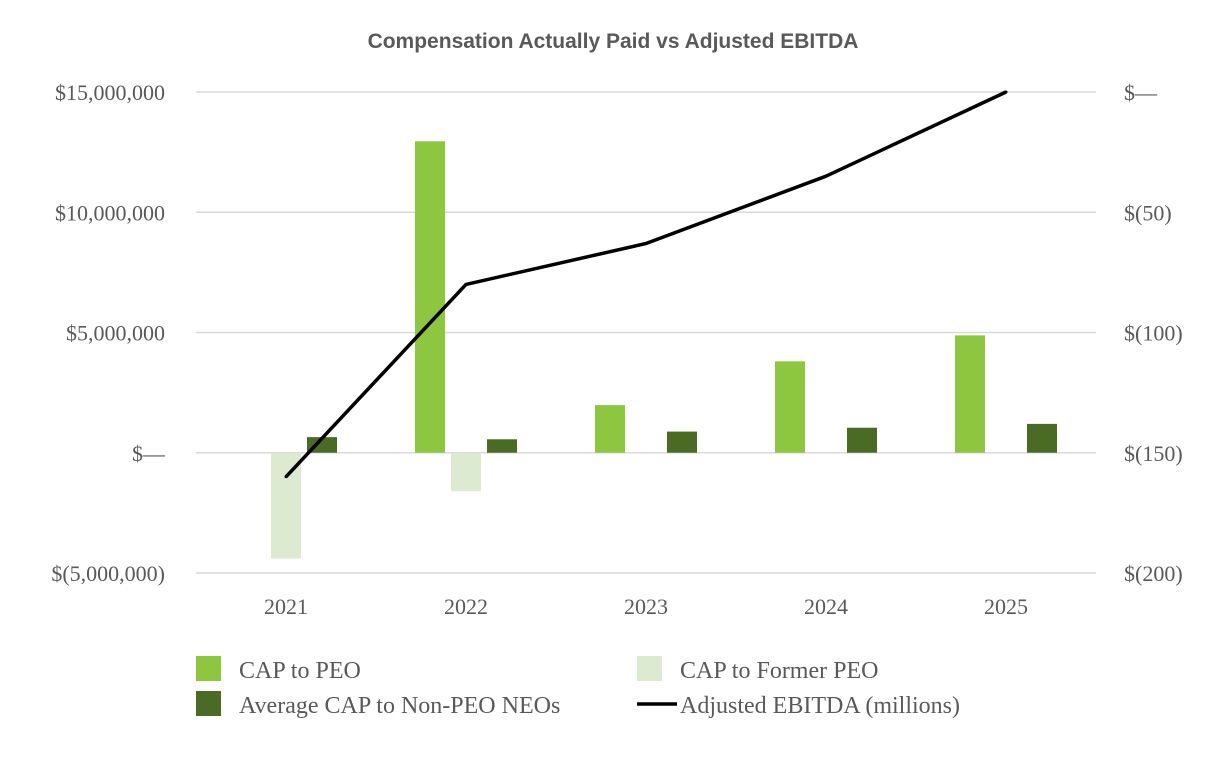  What do you see at coordinates (1006, 606) in the screenshot?
I see `x-tick-label: 2025` at bounding box center [1006, 606].